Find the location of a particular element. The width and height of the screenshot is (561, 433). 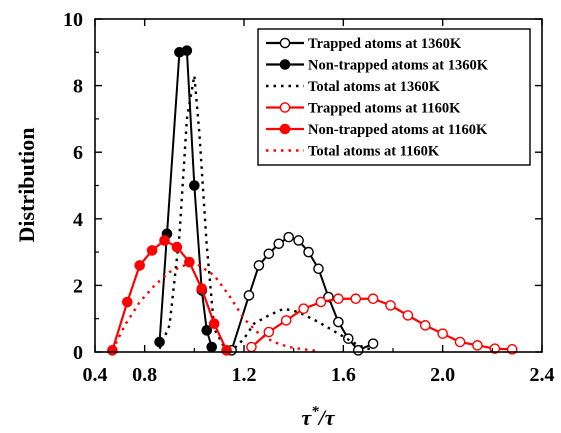

legend-item: Trapped atoms at 1160K is located at coordinates (363, 109).